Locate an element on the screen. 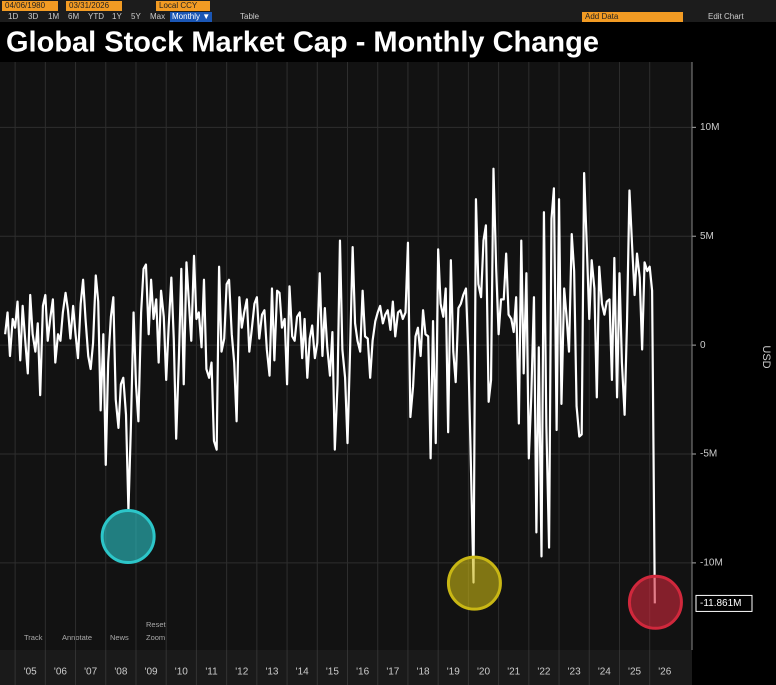 This screenshot has width=776, height=685. chart-tools: Reset Track Annotate News Zoom is located at coordinates (95, 631).